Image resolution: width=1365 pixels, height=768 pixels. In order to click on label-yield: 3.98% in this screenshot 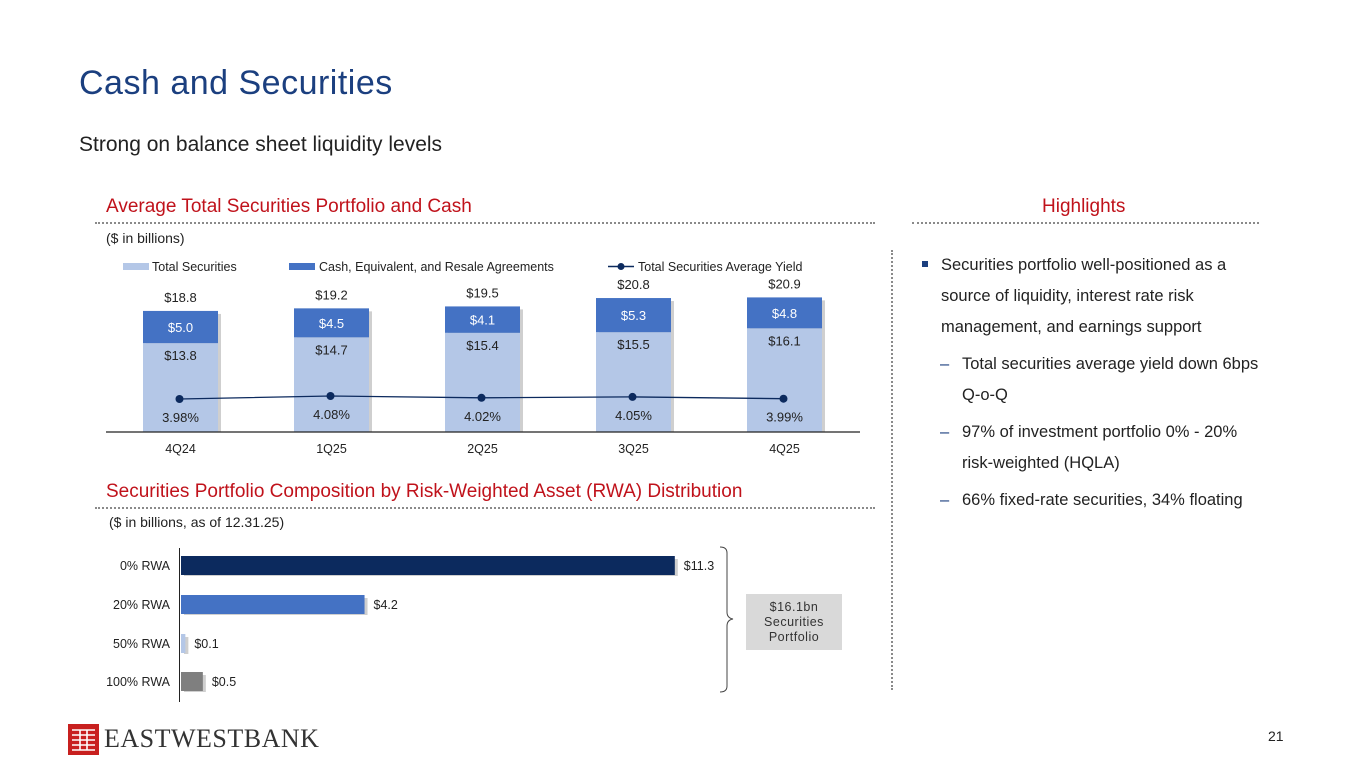, I will do `click(180, 417)`.